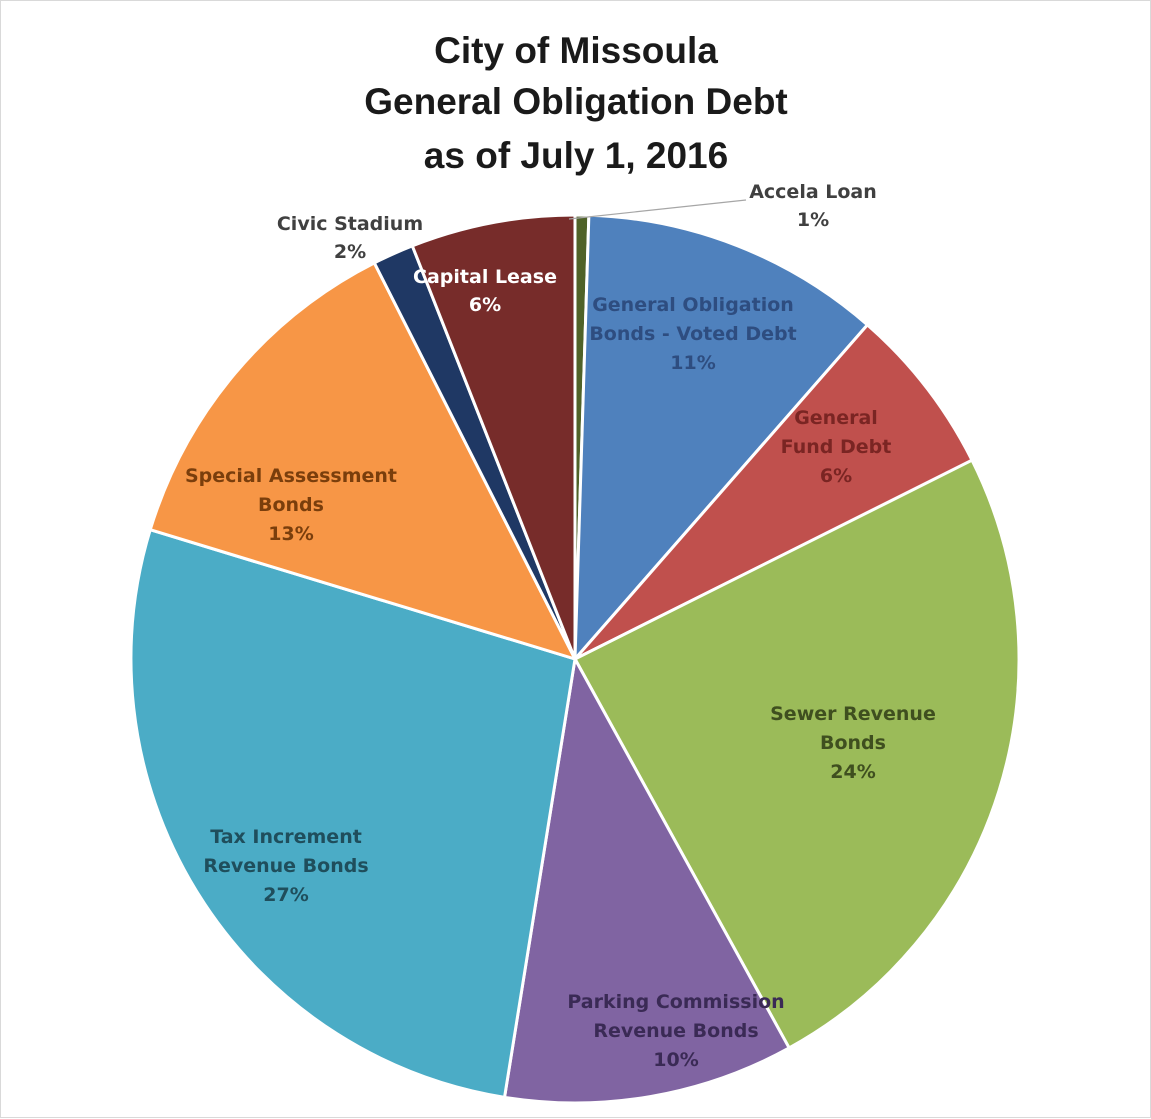  Describe the element at coordinates (350, 238) in the screenshot. I see `slice-label: Civic Stadium 2%` at that location.